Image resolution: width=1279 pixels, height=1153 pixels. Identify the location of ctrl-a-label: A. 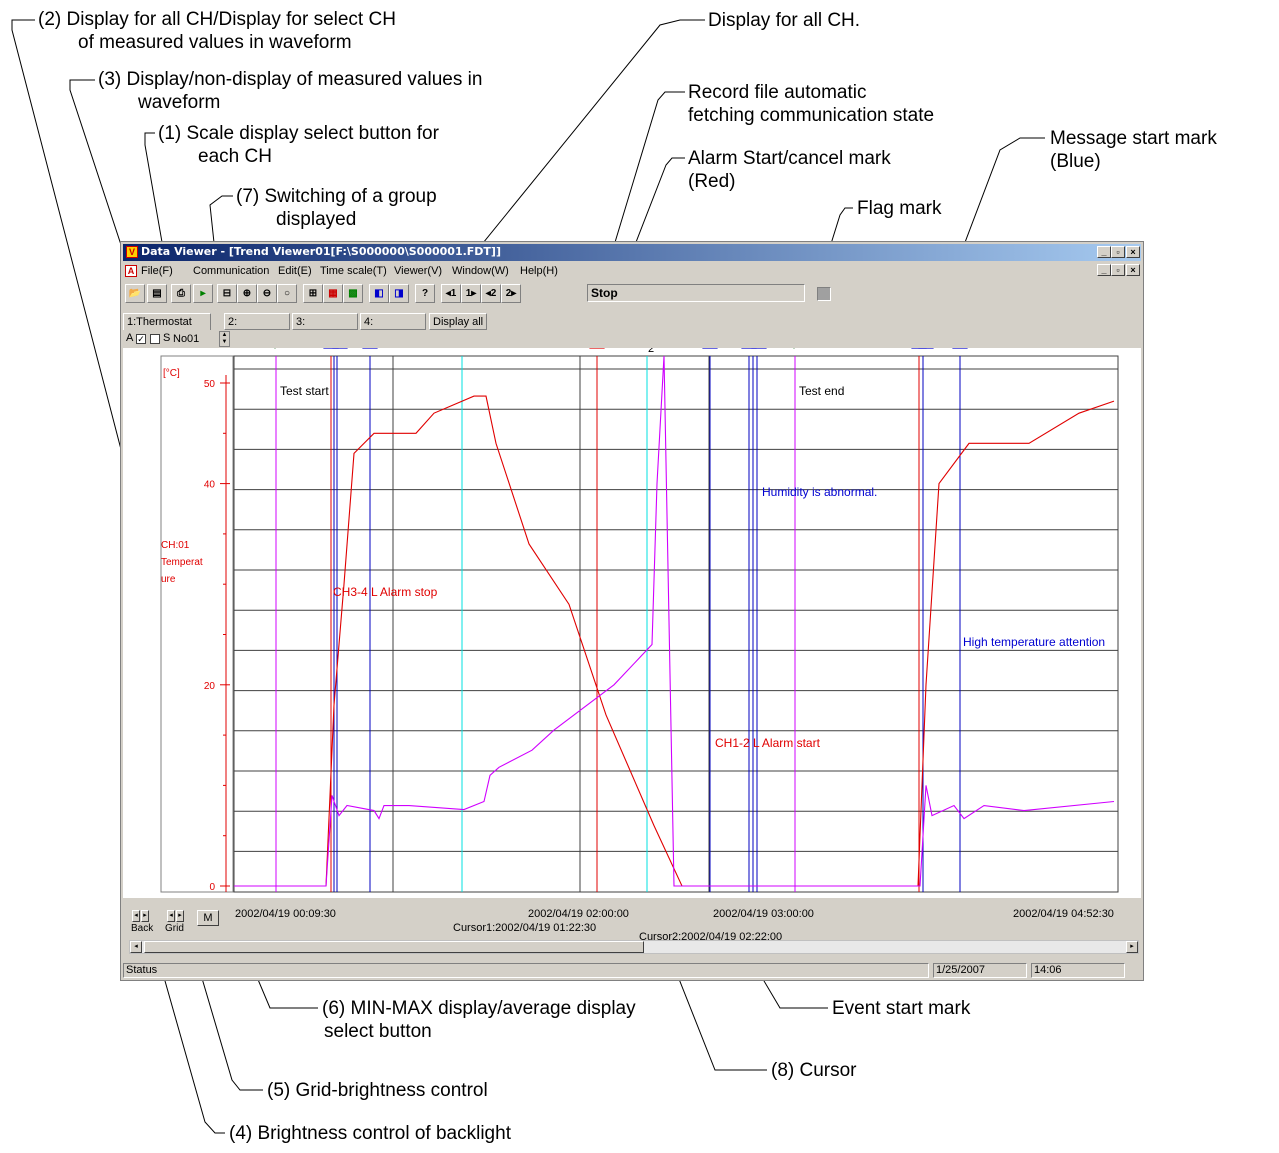
(130, 338).